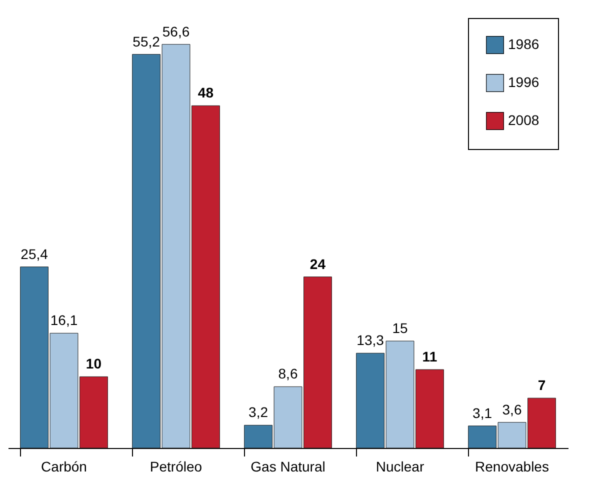  What do you see at coordinates (542, 385) in the screenshot?
I see `data-label: 7` at bounding box center [542, 385].